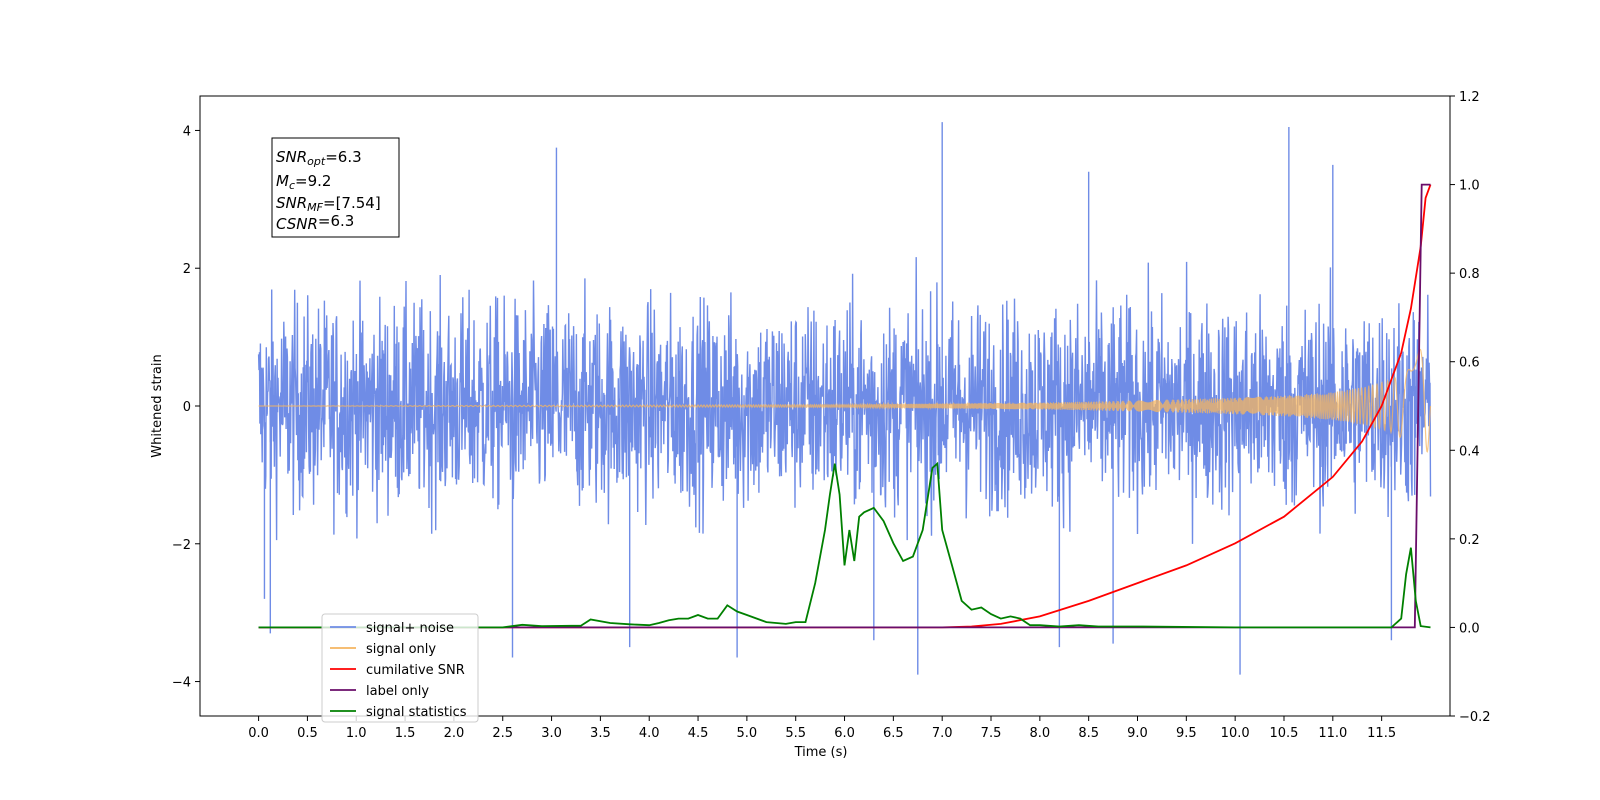  I want to click on legend-label: cumilative SNR, so click(415, 670).